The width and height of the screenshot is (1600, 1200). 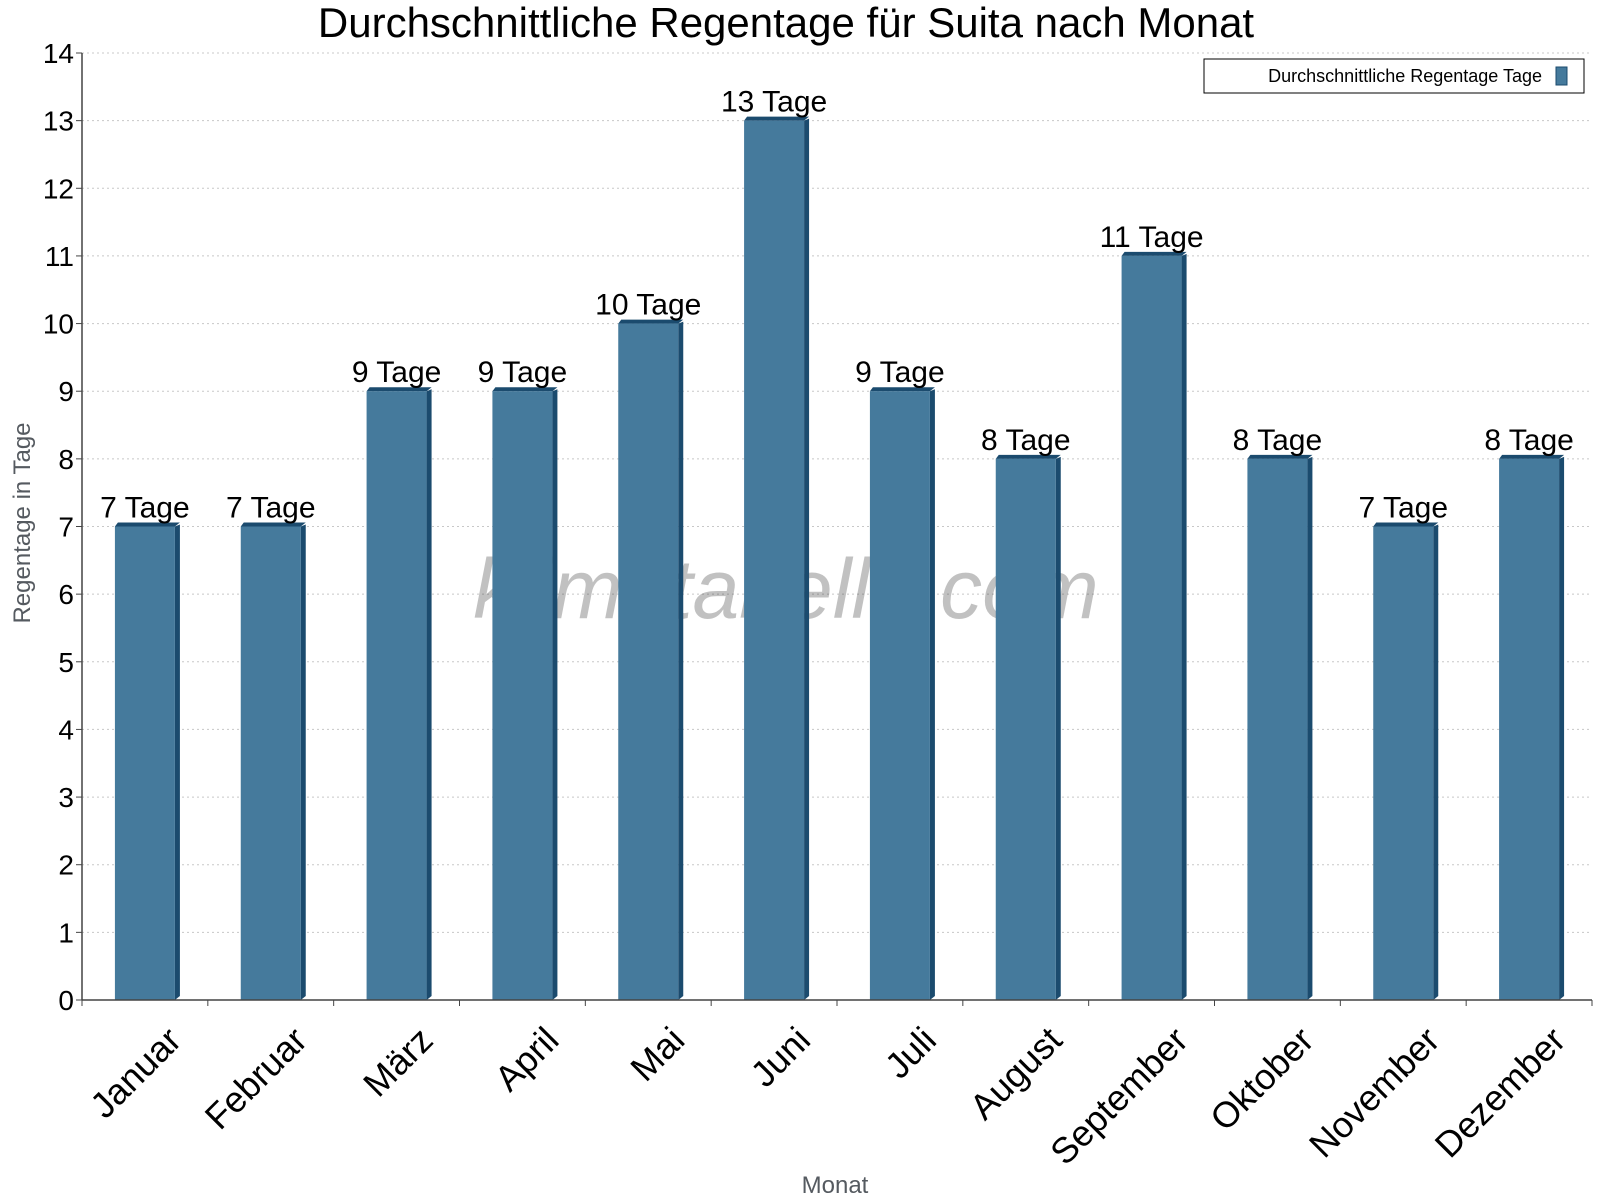 What do you see at coordinates (835, 1185) in the screenshot?
I see `x-axis-title: Monat` at bounding box center [835, 1185].